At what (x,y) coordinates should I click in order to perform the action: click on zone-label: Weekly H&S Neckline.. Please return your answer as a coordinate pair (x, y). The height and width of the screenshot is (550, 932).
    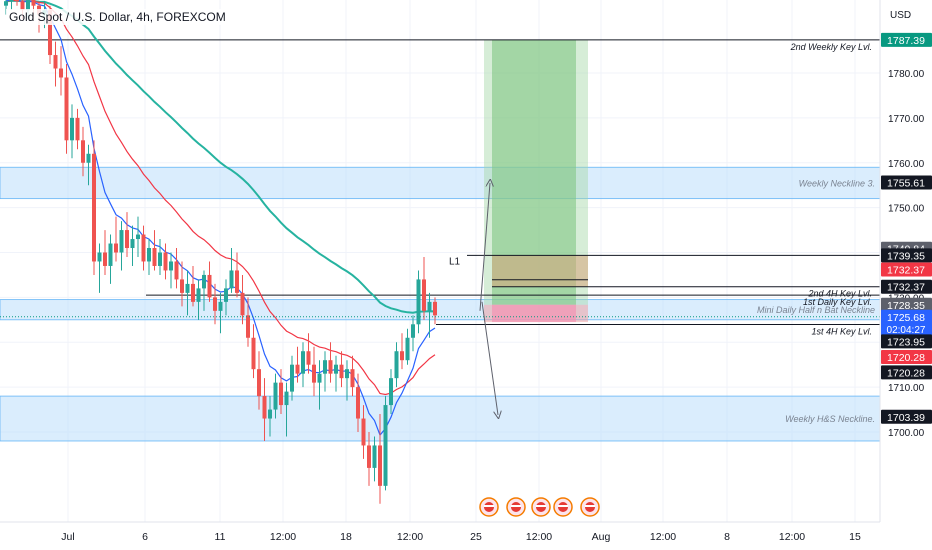
    Looking at the image, I should click on (830, 419).